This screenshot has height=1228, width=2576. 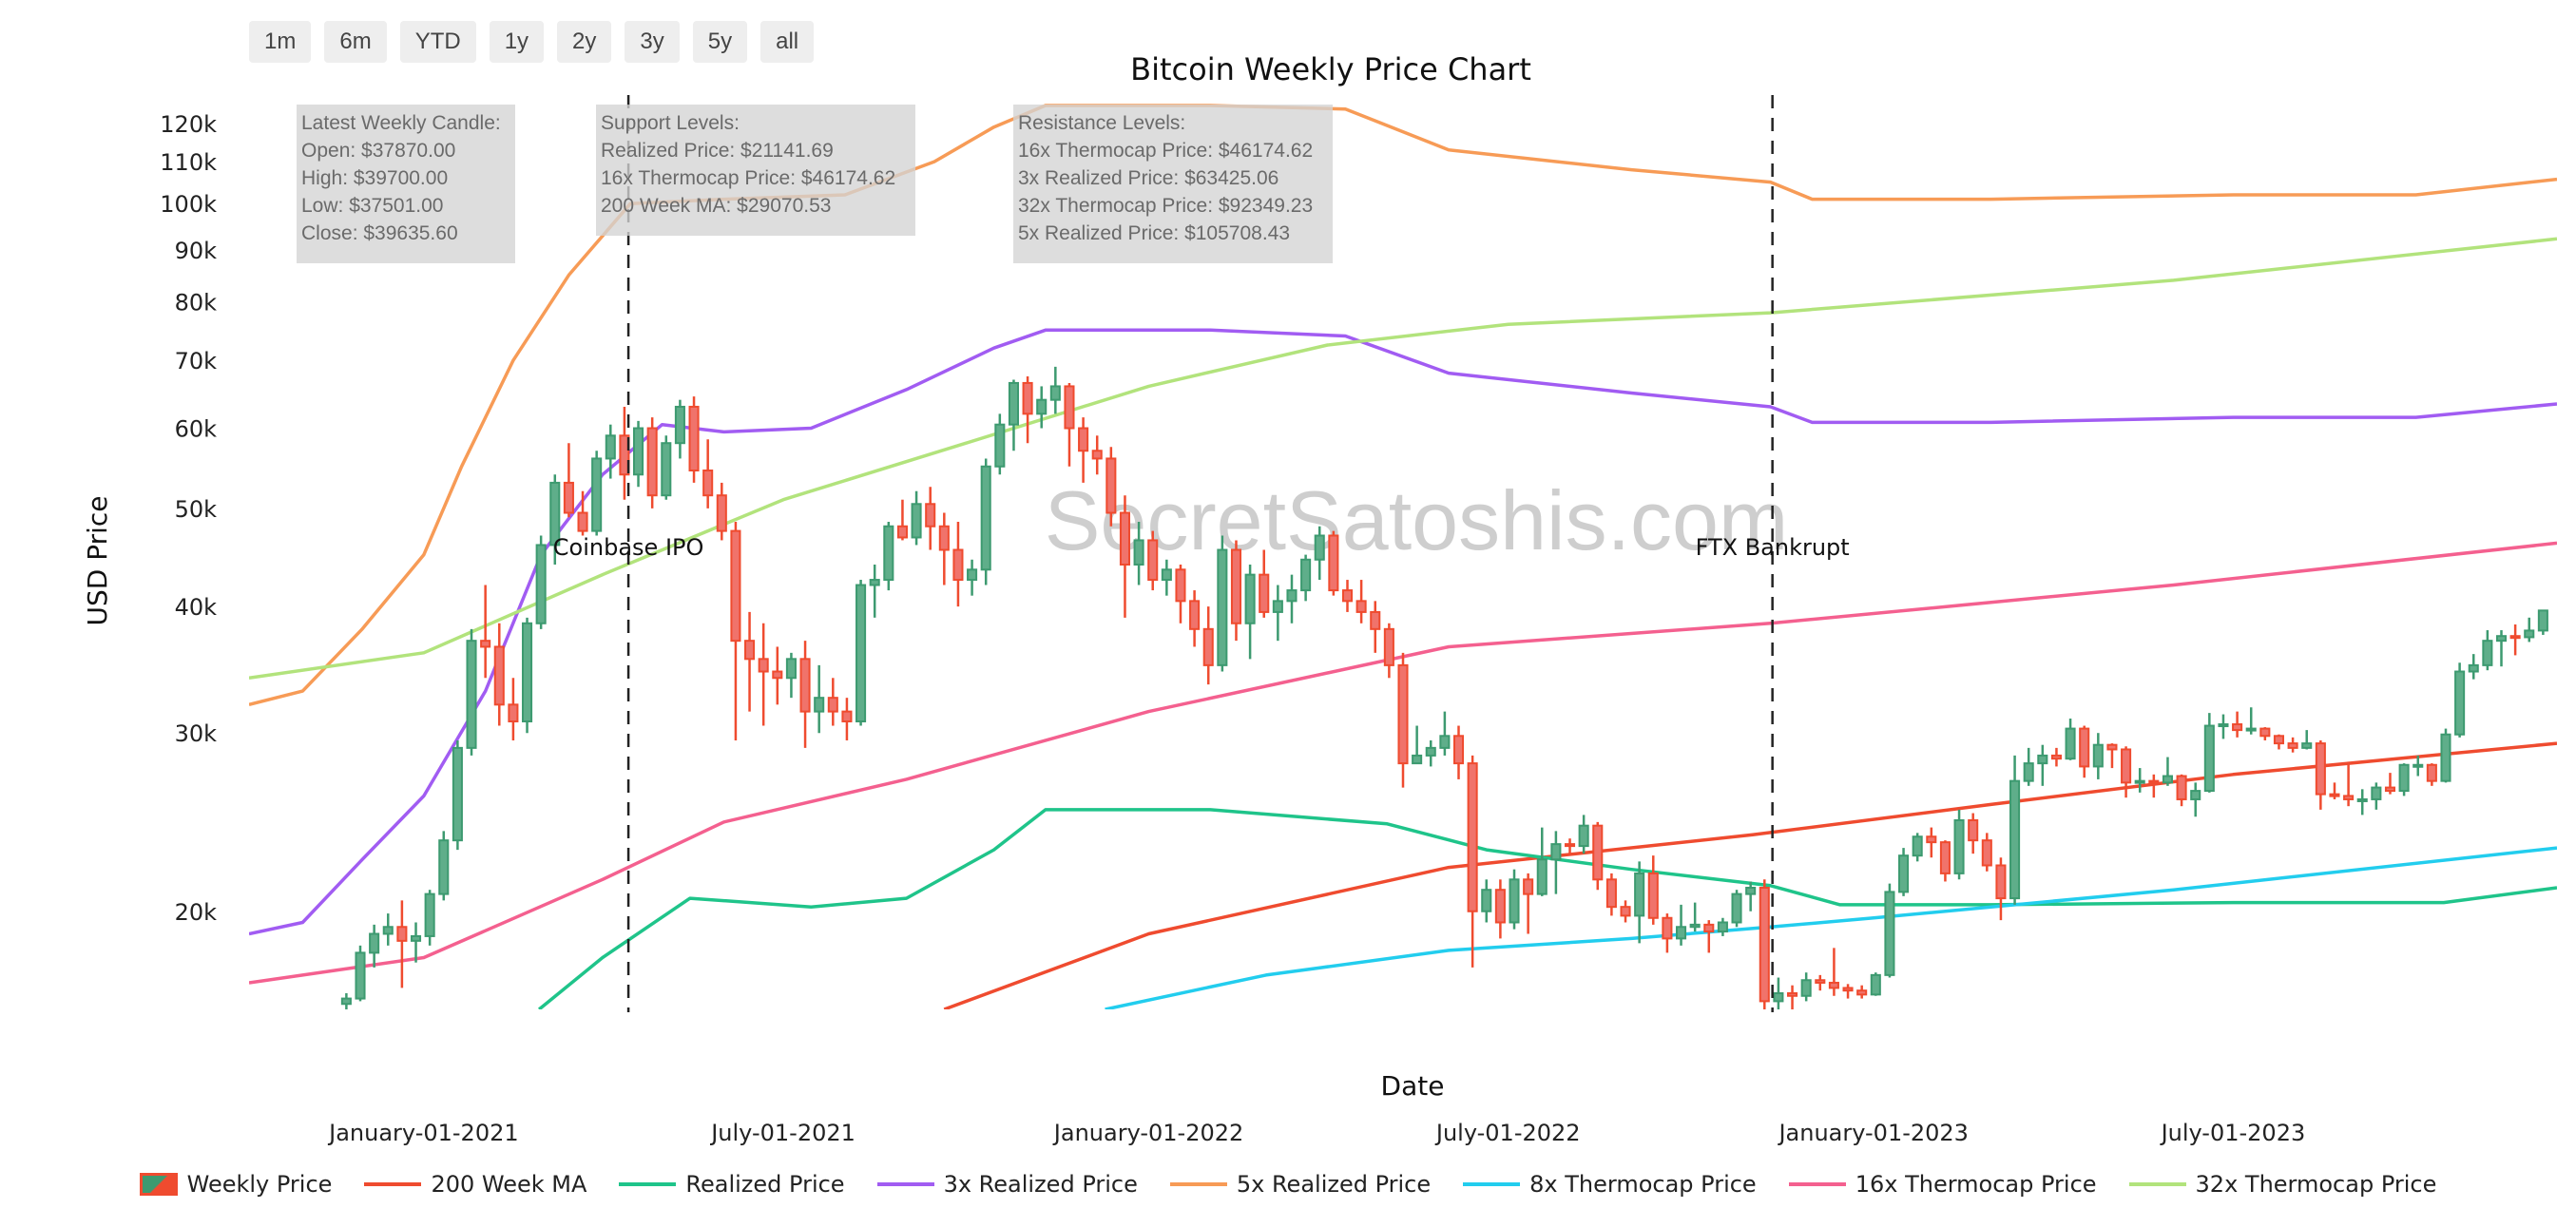 What do you see at coordinates (475, 1184) in the screenshot?
I see `legend-item-200-week-ma: 200 Week MA` at bounding box center [475, 1184].